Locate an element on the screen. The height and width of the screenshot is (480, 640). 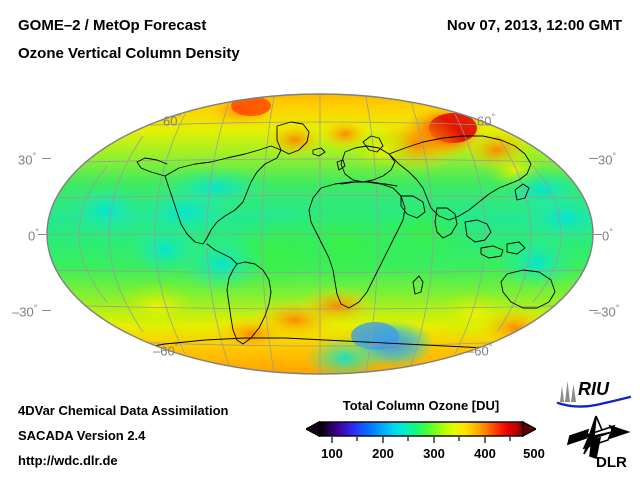
colorbar-gradient-svg is located at coordinates (421, 431).